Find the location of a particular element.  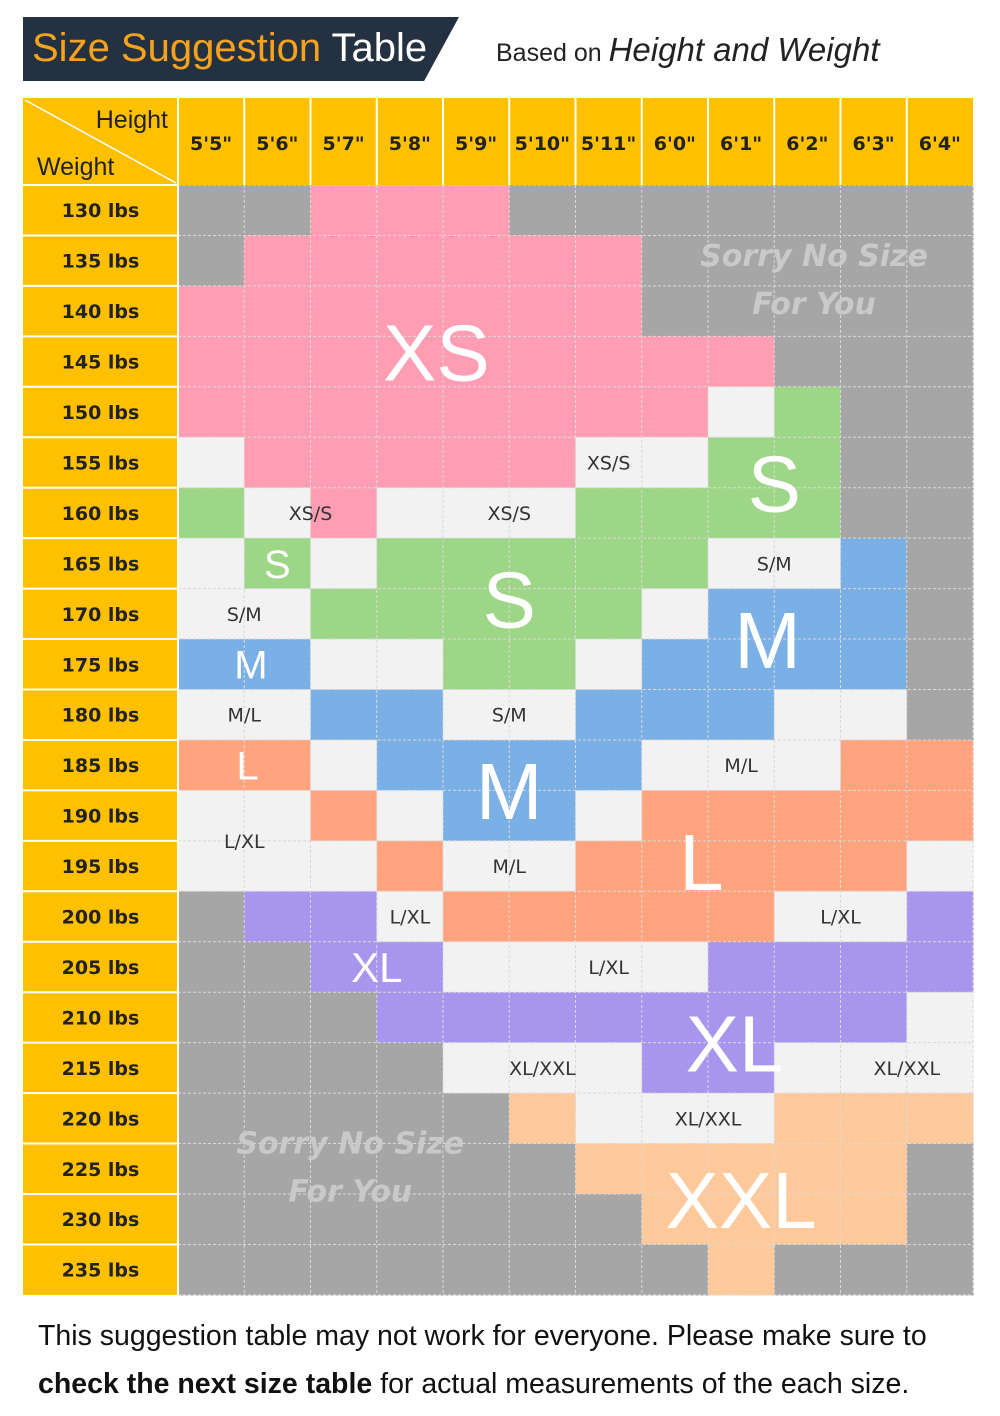

overlap-label: M/L is located at coordinates (245, 716).